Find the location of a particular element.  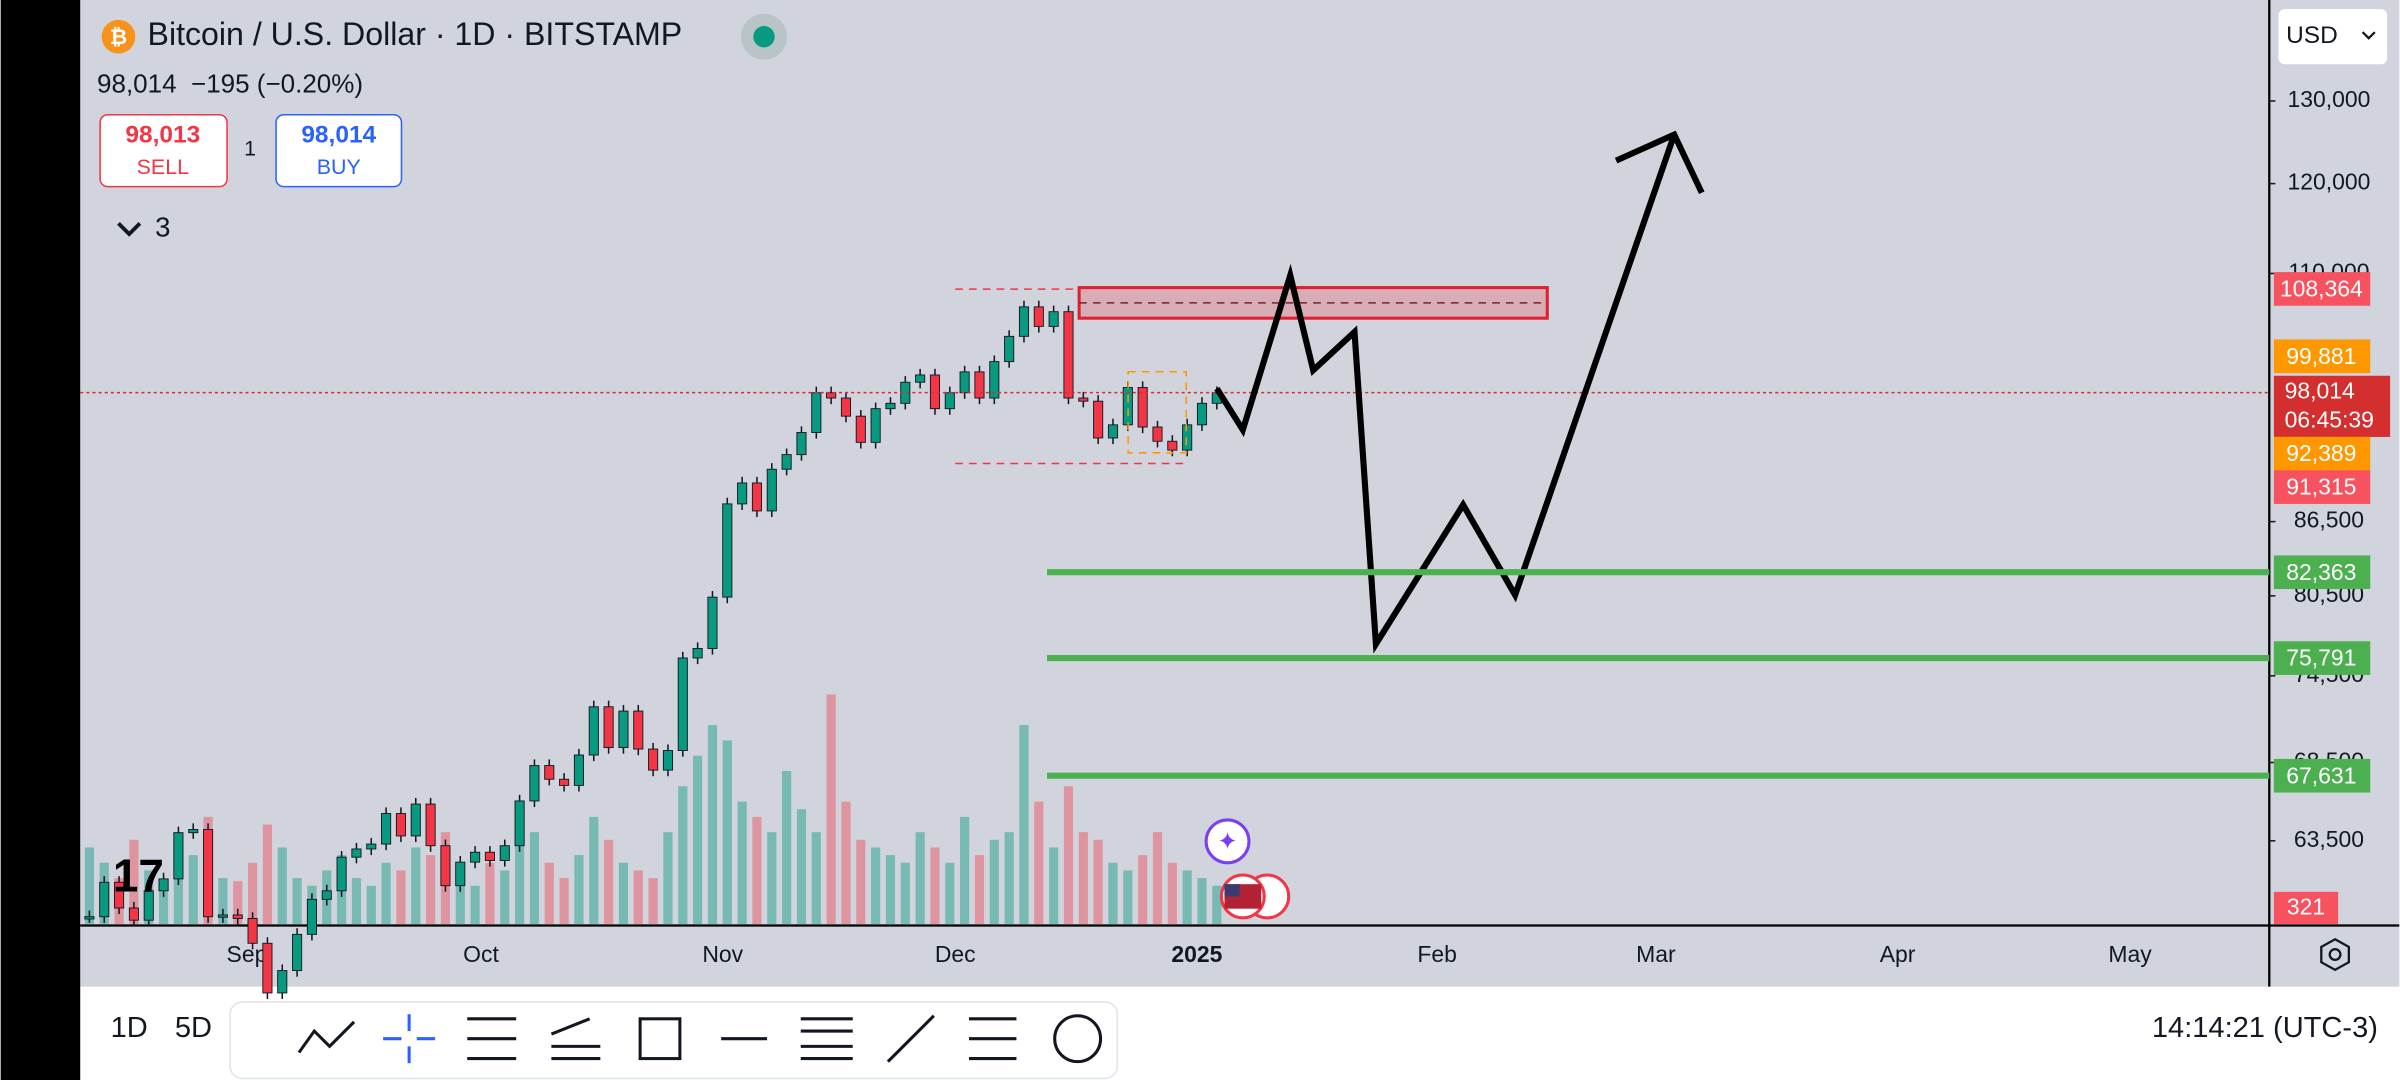

interval: 5D is located at coordinates (193, 1028).